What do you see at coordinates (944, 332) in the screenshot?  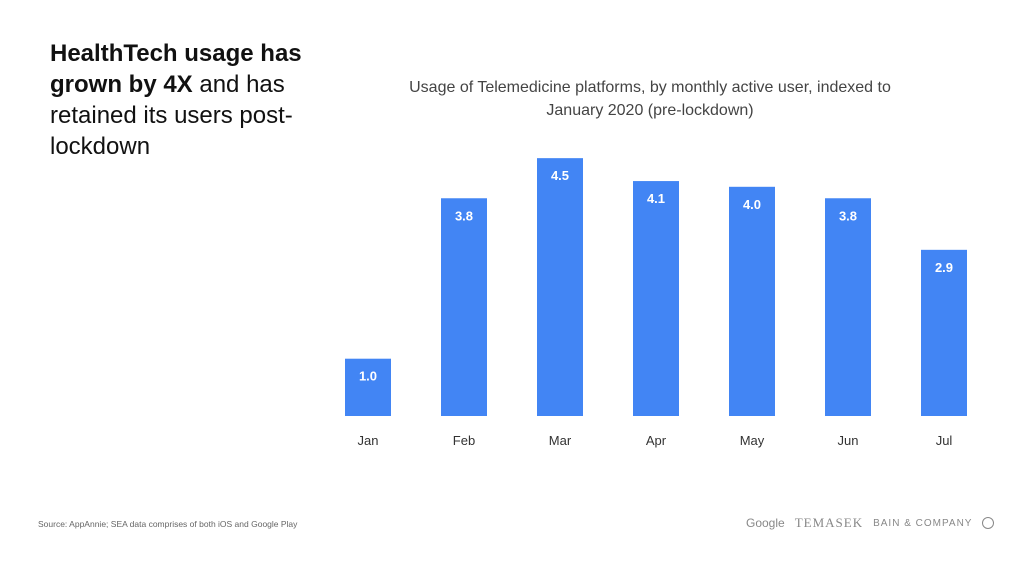 I see `bar-jul` at bounding box center [944, 332].